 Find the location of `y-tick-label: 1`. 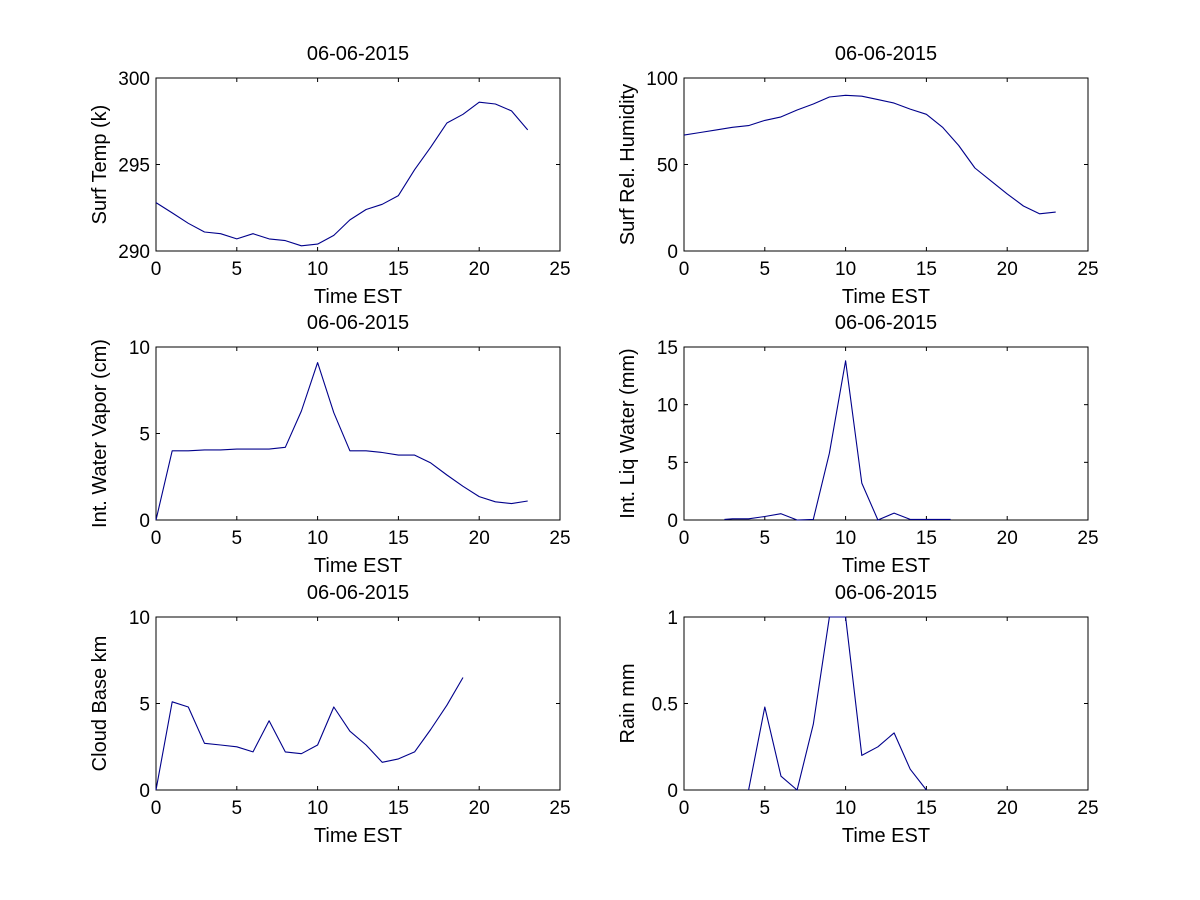

y-tick-label: 1 is located at coordinates (672, 618).